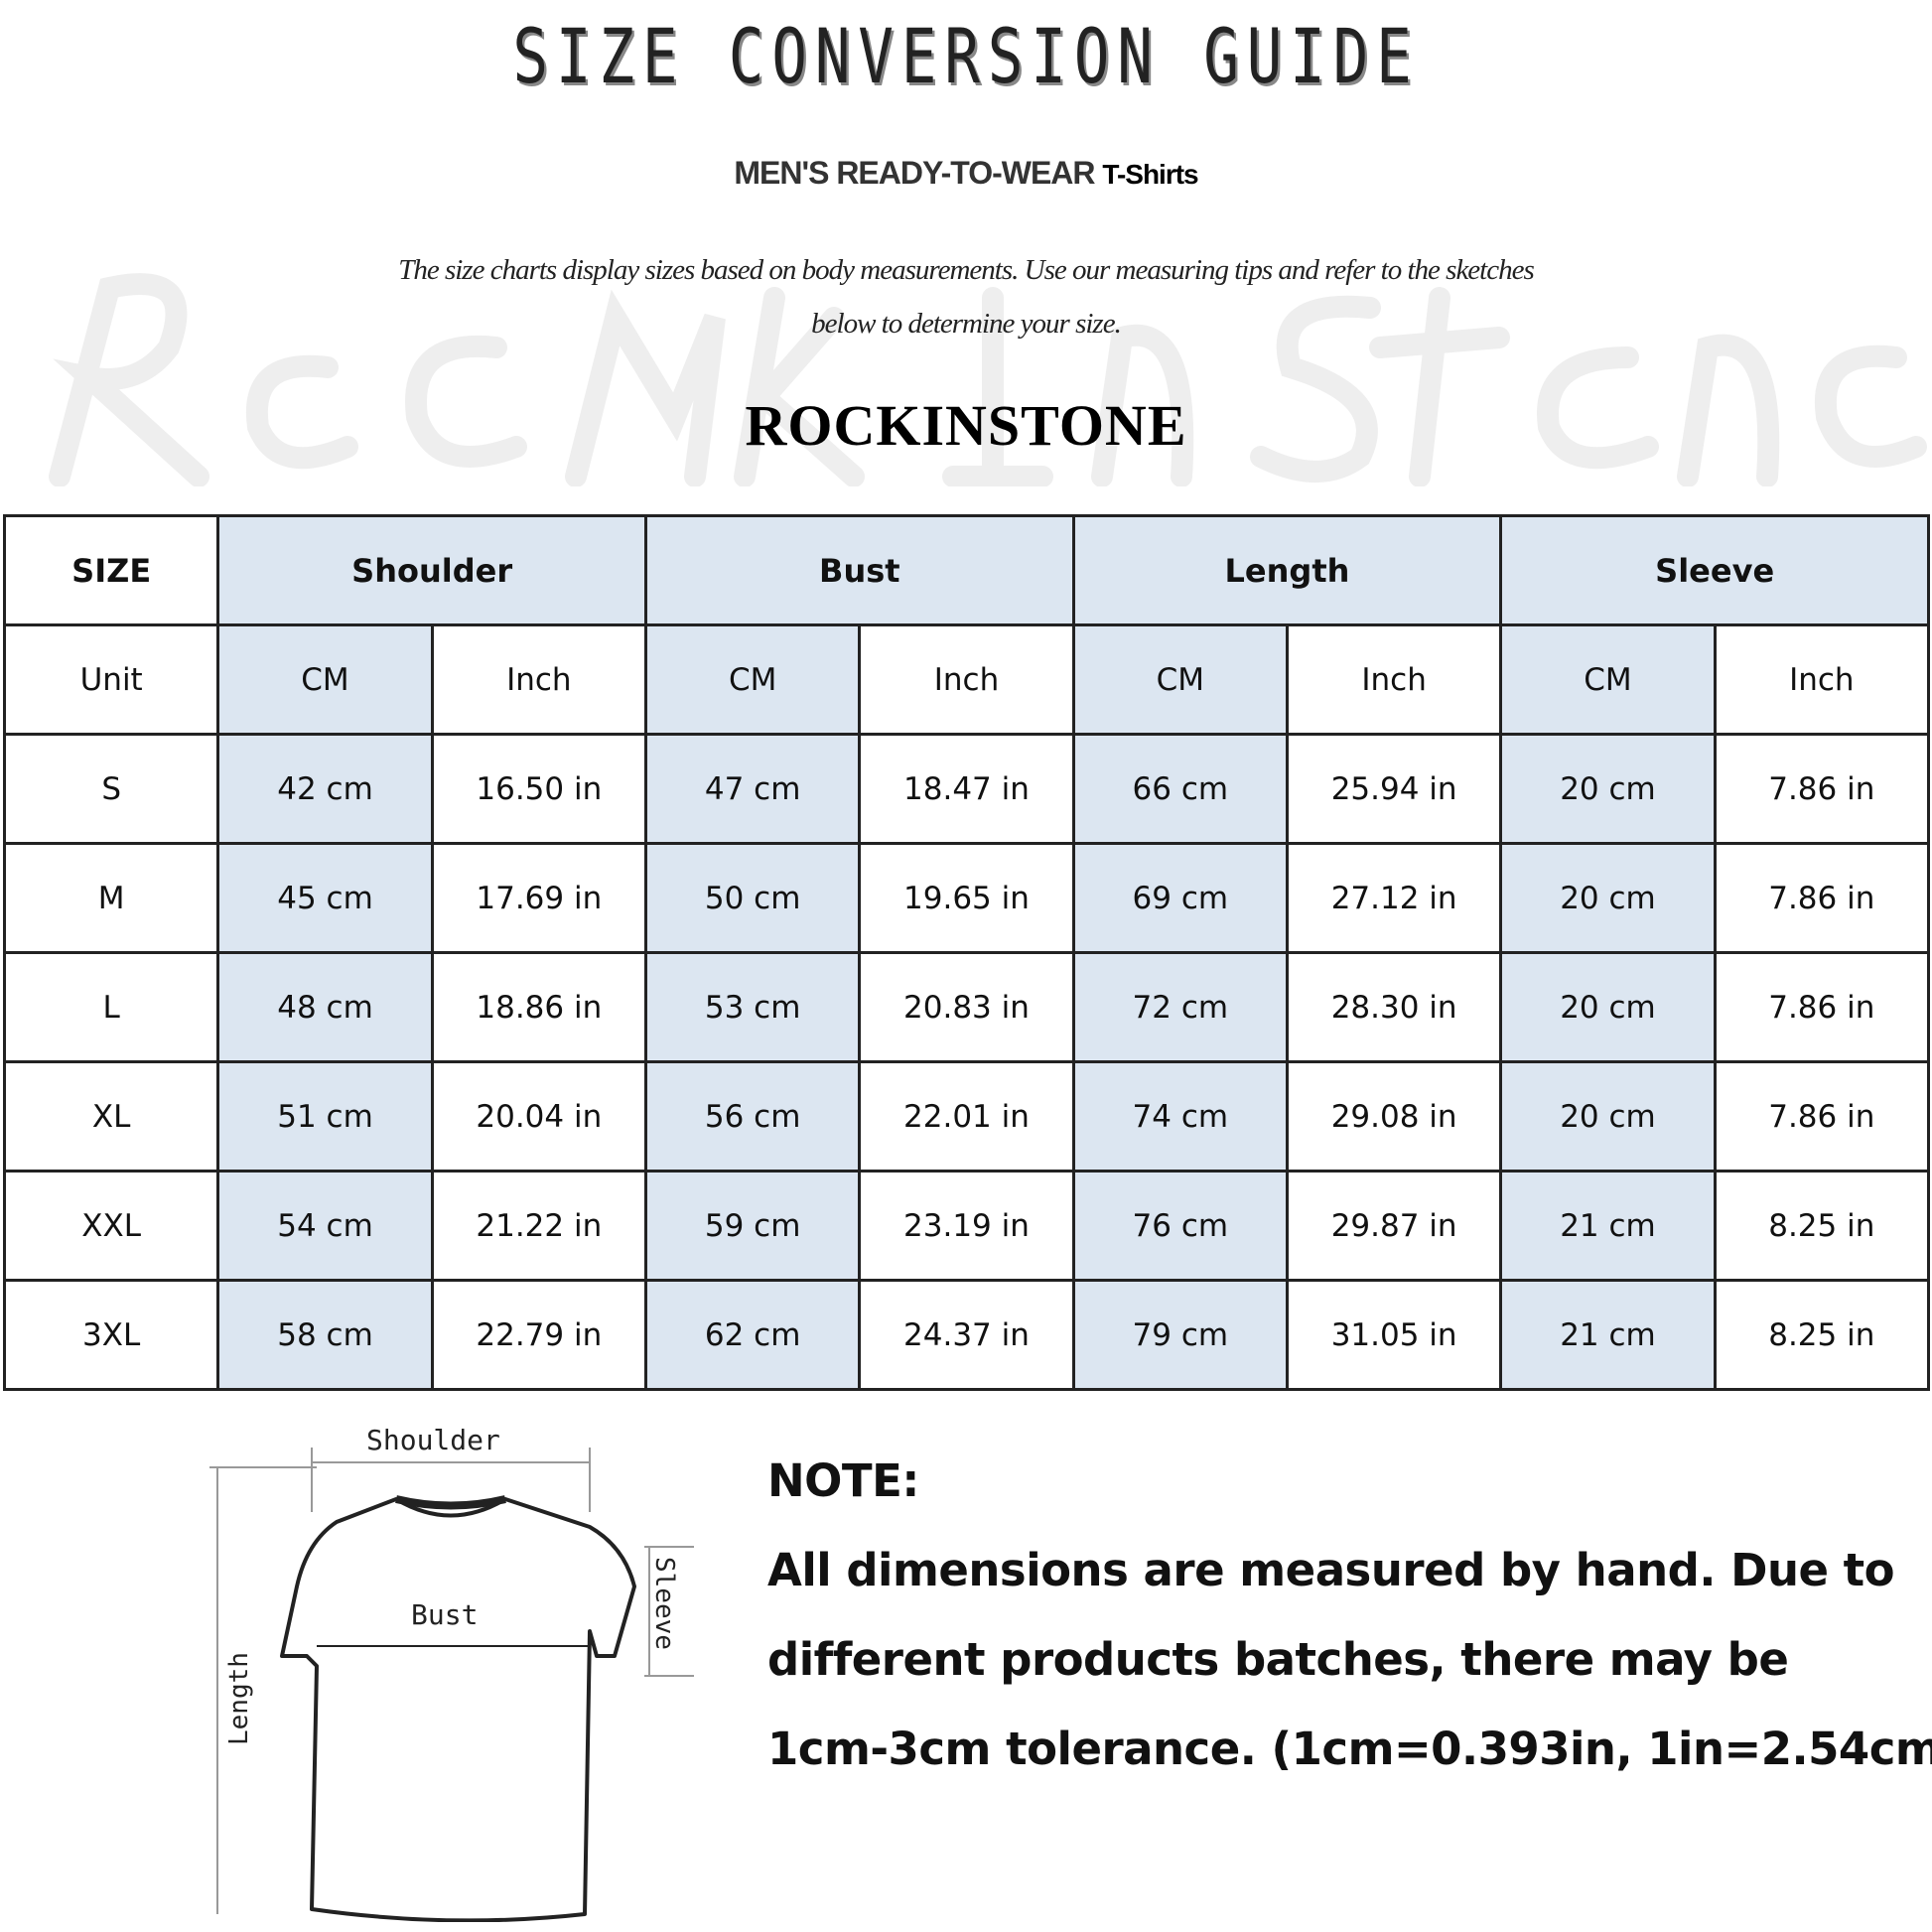  What do you see at coordinates (988, 379) in the screenshot?
I see `watermark-logo` at bounding box center [988, 379].